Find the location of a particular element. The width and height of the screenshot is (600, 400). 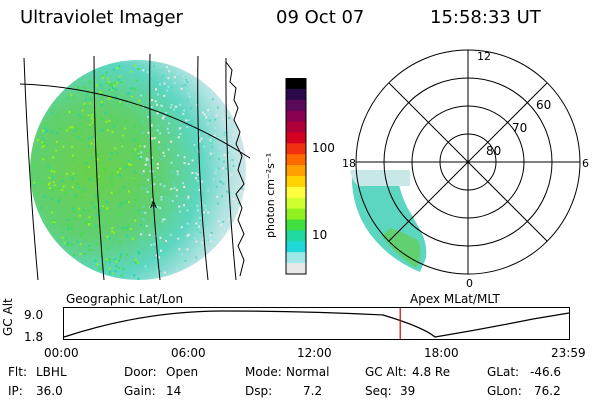

coastline is located at coordinates (235, 169).